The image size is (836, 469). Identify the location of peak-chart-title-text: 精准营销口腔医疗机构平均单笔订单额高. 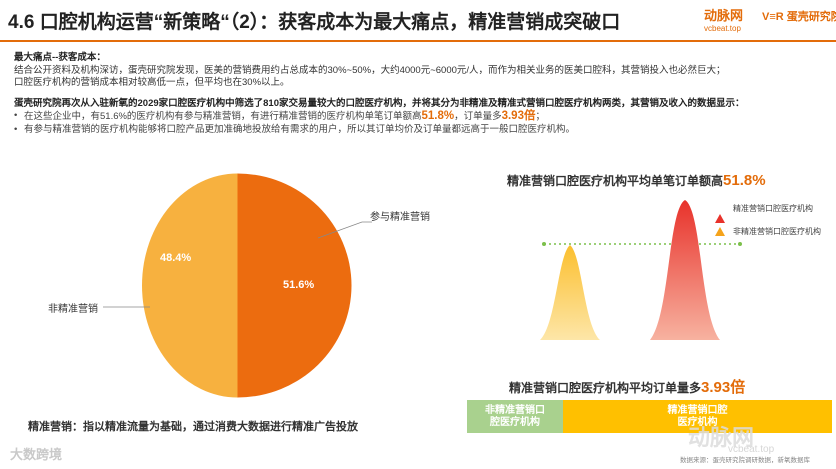
(615, 181).